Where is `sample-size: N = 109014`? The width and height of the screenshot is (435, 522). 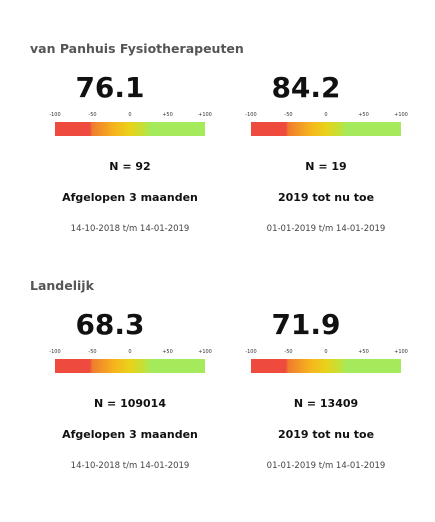
sample-size: N = 109014 is located at coordinates (129, 403).